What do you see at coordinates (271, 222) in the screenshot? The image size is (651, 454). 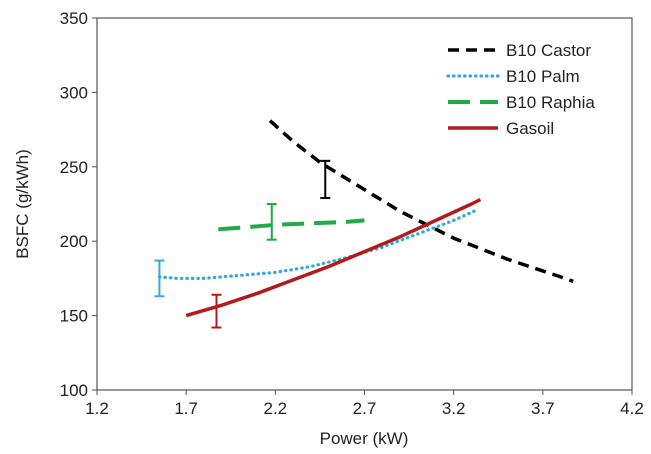 I see `error-bar-b10-raphia` at bounding box center [271, 222].